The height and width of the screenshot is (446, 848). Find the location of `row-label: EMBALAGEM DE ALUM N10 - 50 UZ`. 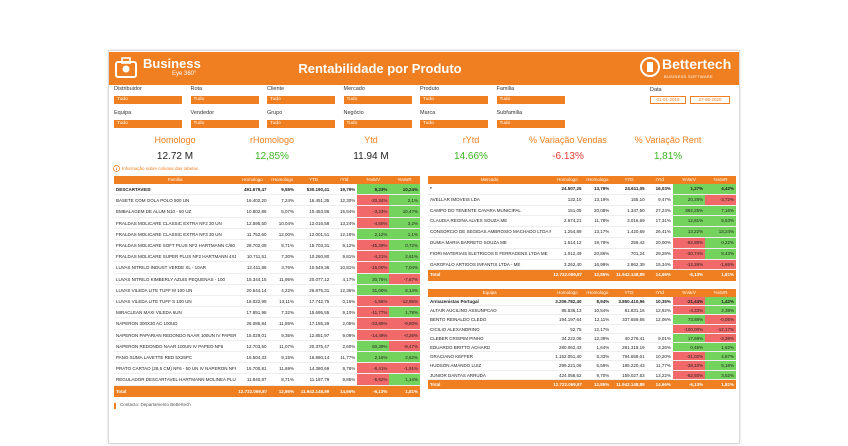

row-label: EMBALAGEM DE ALUM N10 - 50 UZ is located at coordinates (175, 212).